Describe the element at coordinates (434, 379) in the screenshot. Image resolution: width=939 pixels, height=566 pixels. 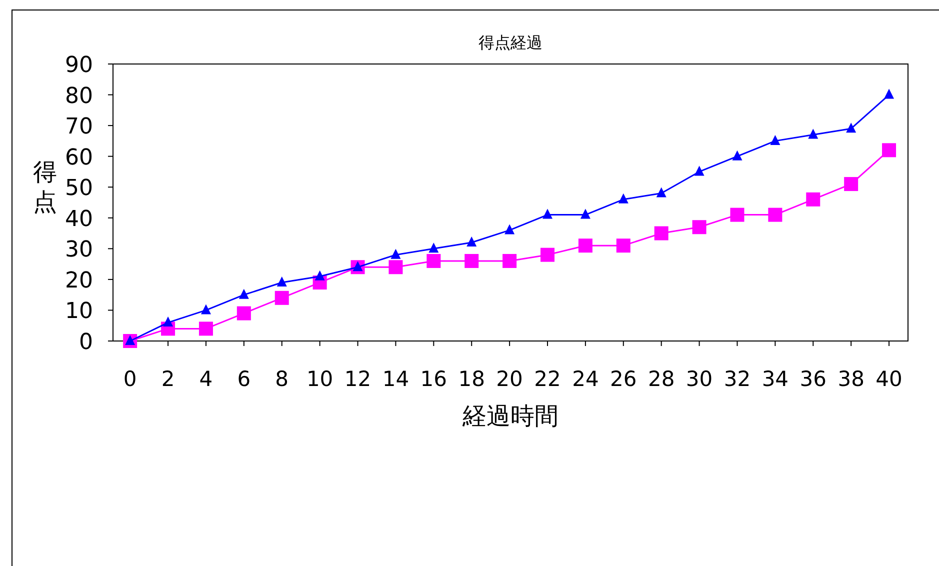
I see `x-tick-label: 16` at that location.